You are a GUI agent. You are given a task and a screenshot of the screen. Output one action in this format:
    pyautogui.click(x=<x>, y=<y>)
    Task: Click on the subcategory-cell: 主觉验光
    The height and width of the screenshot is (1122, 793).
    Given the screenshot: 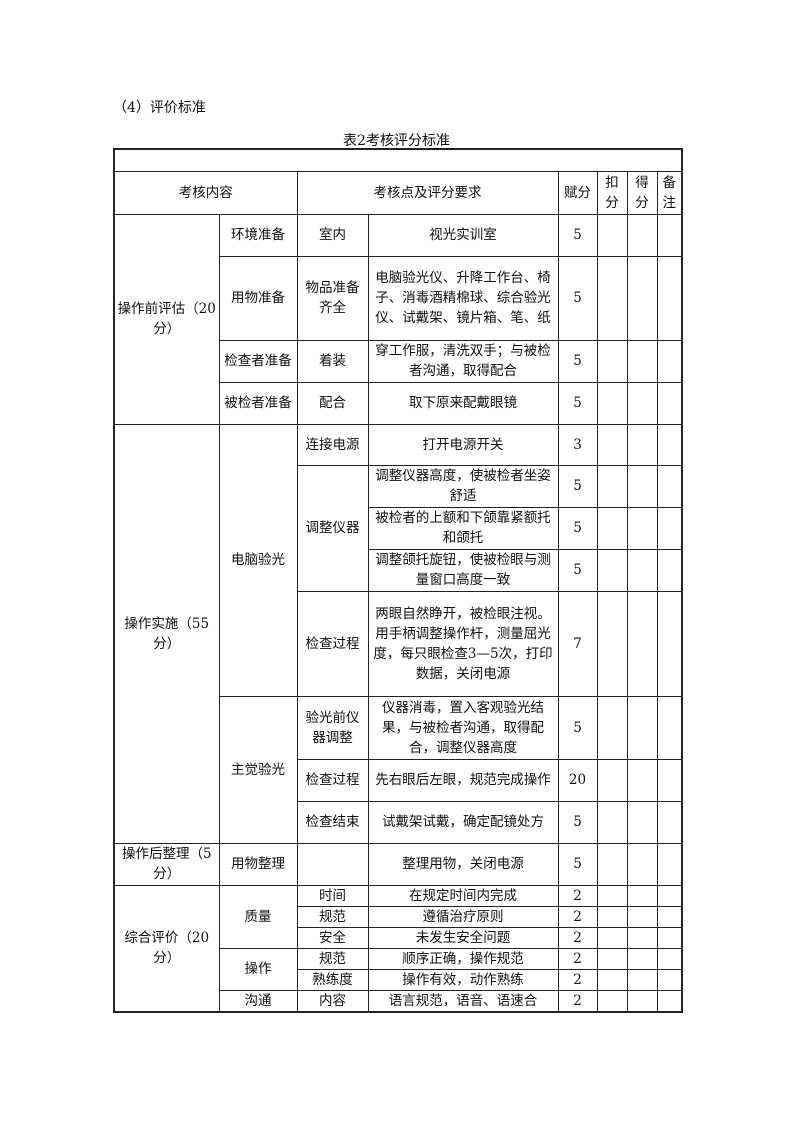 What is the action you would take?
    pyautogui.click(x=258, y=769)
    